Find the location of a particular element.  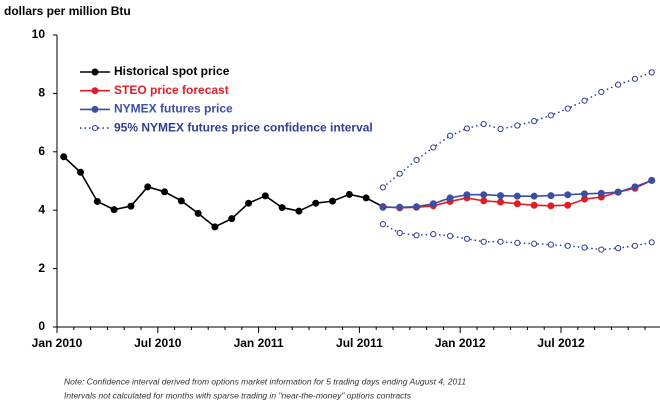

y-tick-label: 0 is located at coordinates (41, 326).